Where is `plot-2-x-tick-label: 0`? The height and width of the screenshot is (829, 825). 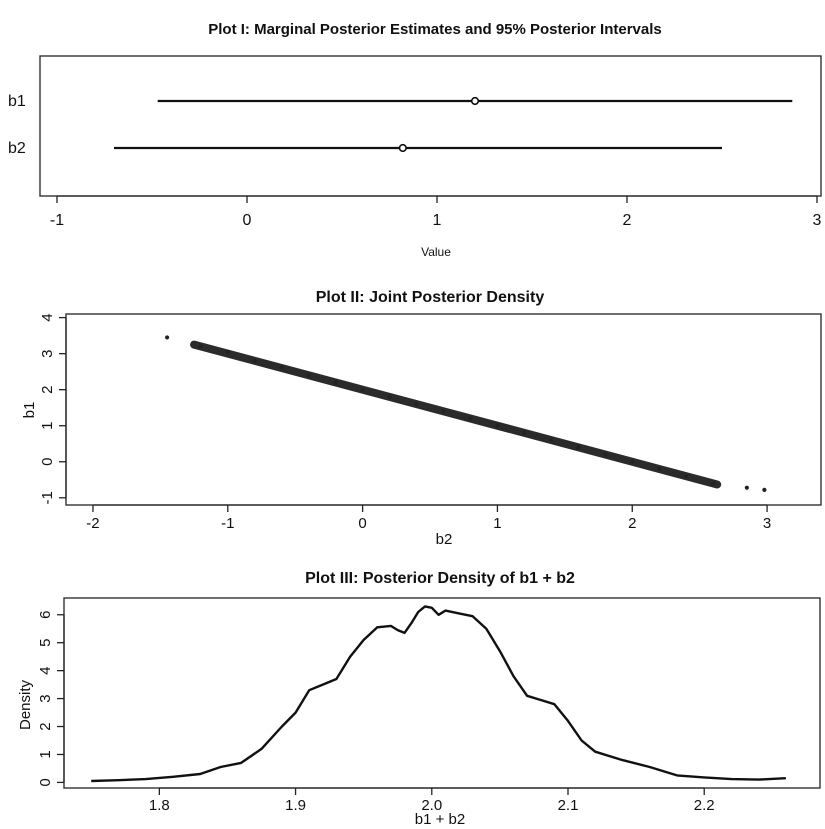
plot-2-x-tick-label: 0 is located at coordinates (362, 523).